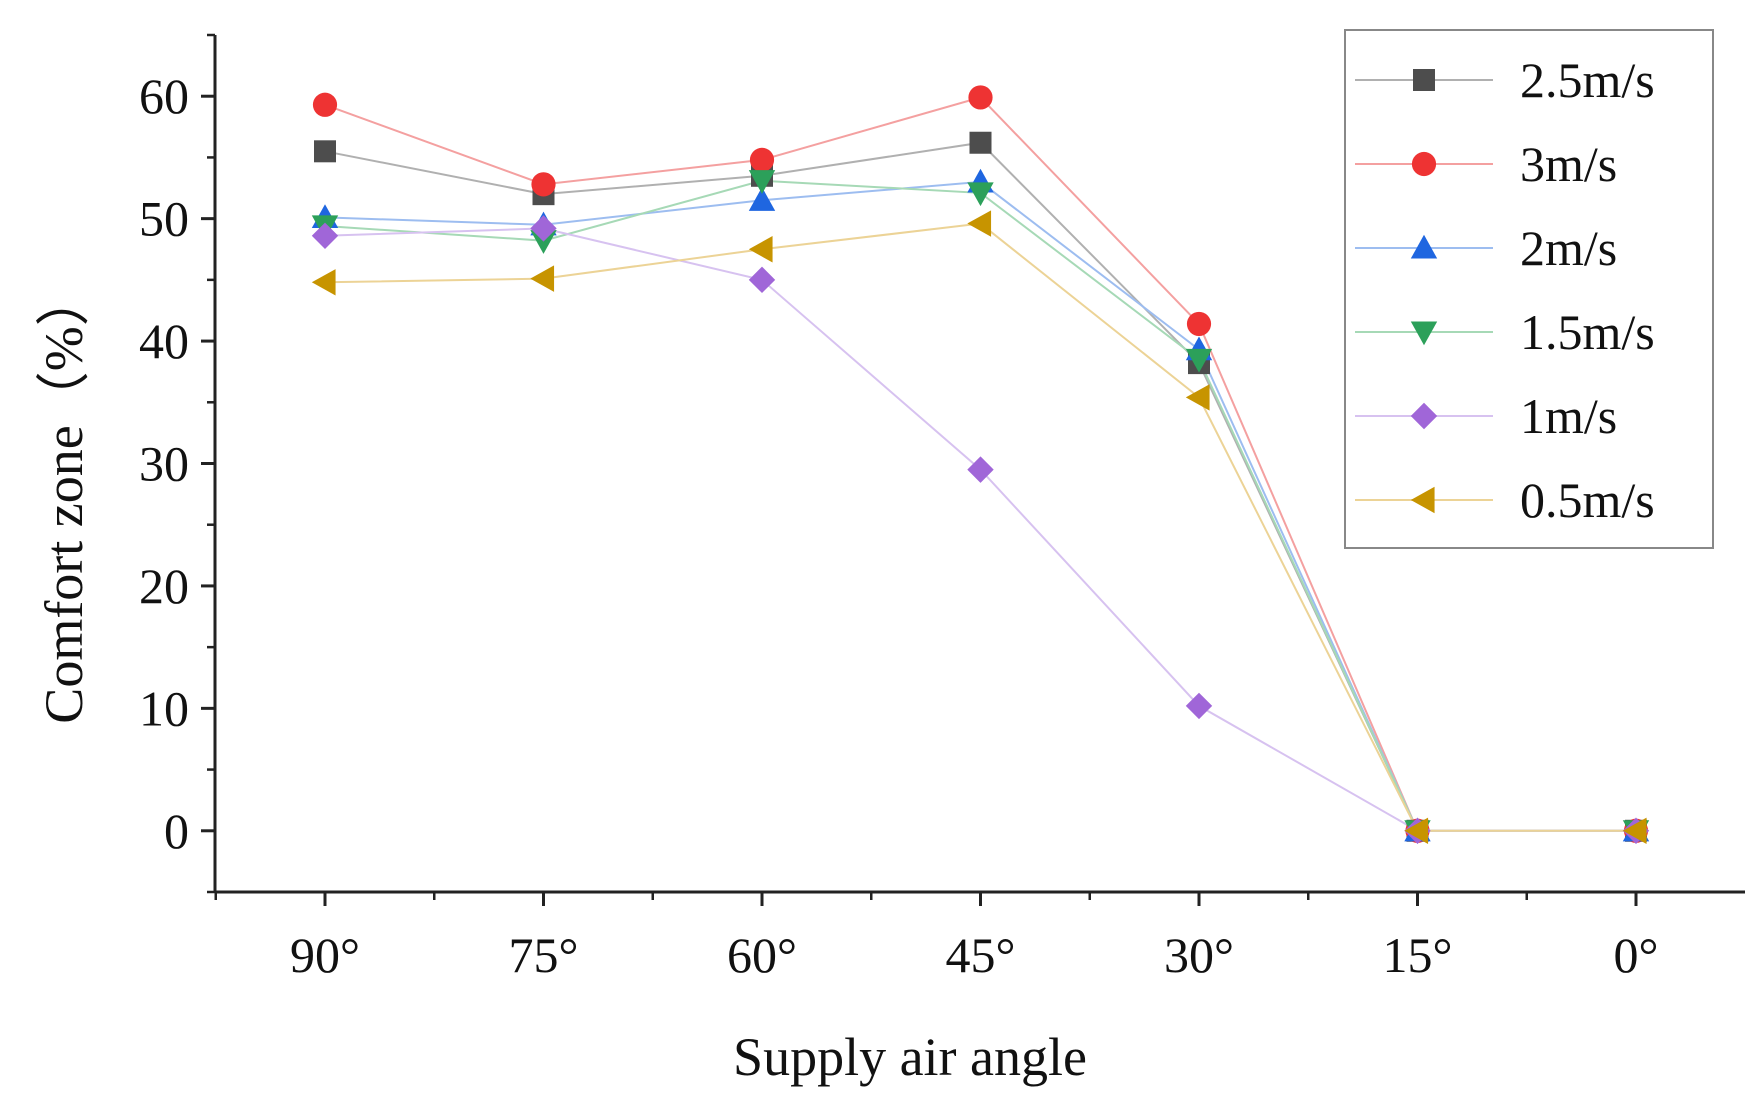  Describe the element at coordinates (164, 708) in the screenshot. I see `y-tick-label: 10` at that location.